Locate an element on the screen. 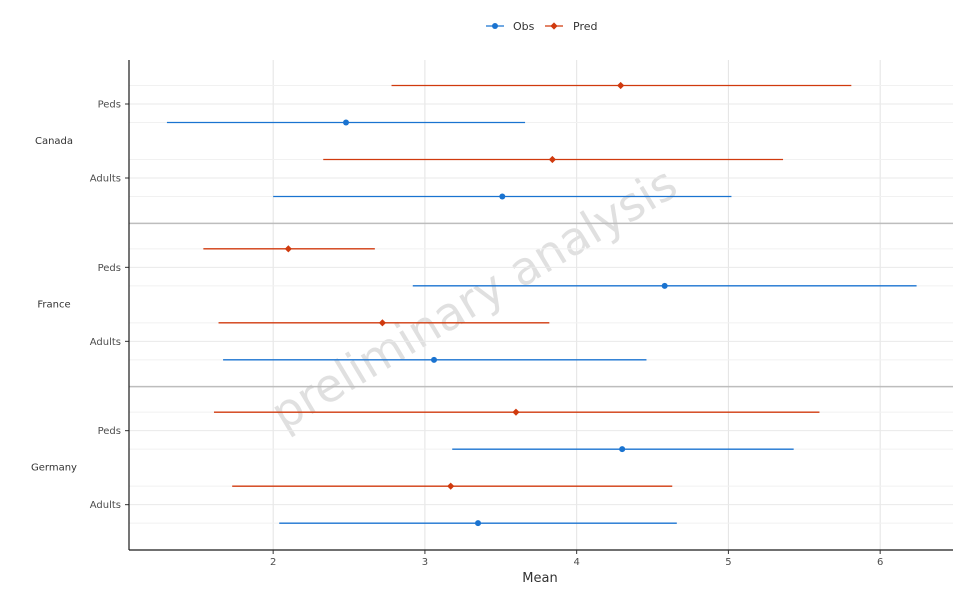 The height and width of the screenshot is (593, 960). pred-point-canada-adults is located at coordinates (552, 159).